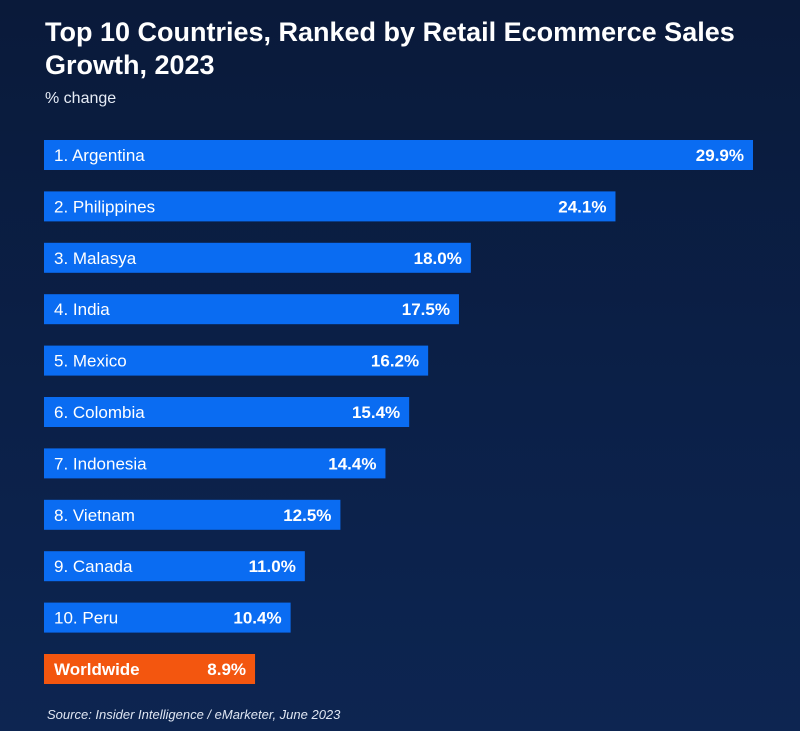 Image resolution: width=800 pixels, height=731 pixels. What do you see at coordinates (376, 412) in the screenshot?
I see `value-label: 15.4%` at bounding box center [376, 412].